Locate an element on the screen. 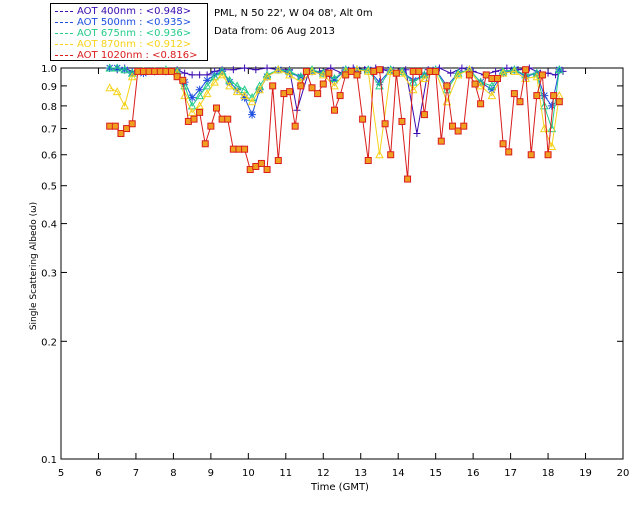 The image size is (640, 512). legend-entry: AOT 870nm : <0.912> is located at coordinates (123, 44).